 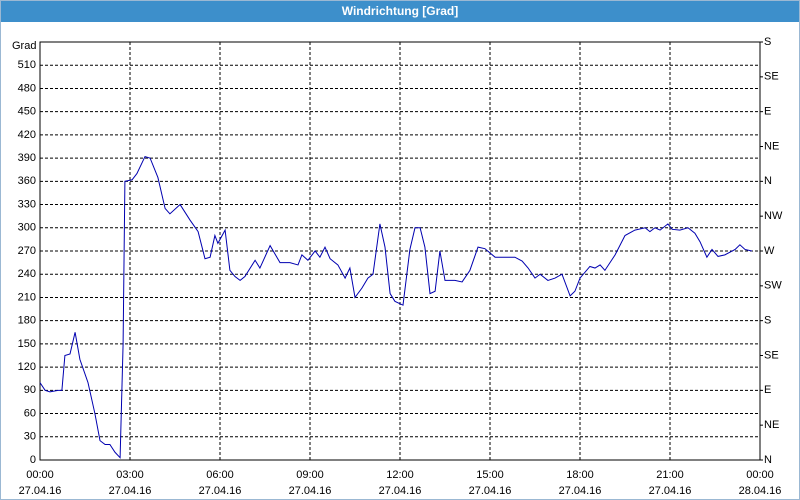 What do you see at coordinates (27, 112) in the screenshot?
I see `y-tick-label: 450` at bounding box center [27, 112].